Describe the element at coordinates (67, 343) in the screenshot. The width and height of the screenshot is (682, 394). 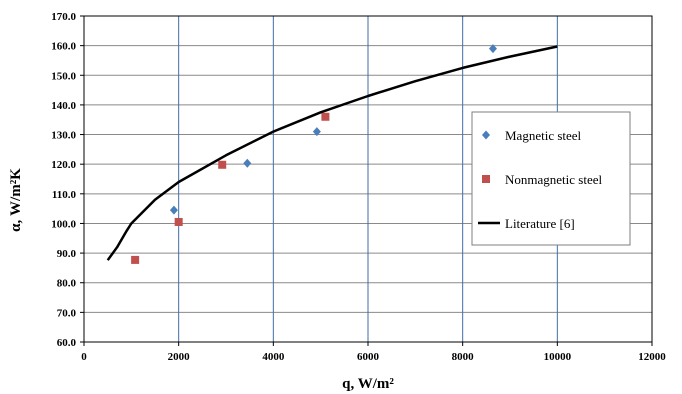
I see `y-tick-label: 60.0` at that location.